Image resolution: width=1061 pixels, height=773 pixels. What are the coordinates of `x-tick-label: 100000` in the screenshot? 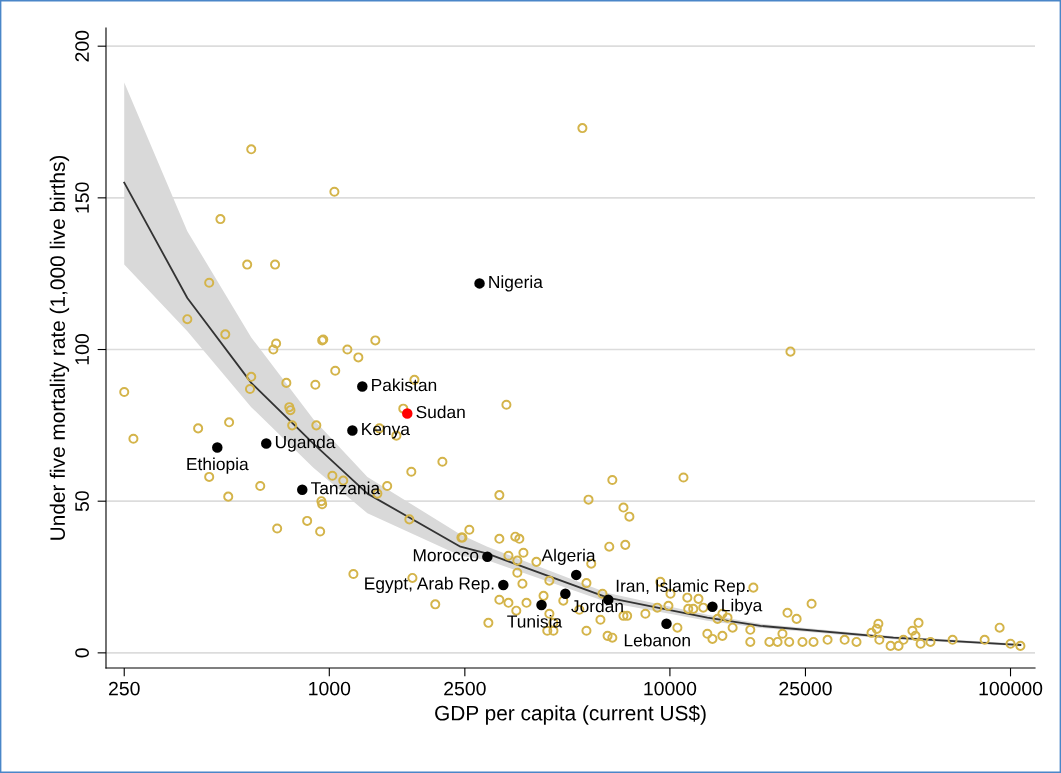 It's located at (1011, 688).